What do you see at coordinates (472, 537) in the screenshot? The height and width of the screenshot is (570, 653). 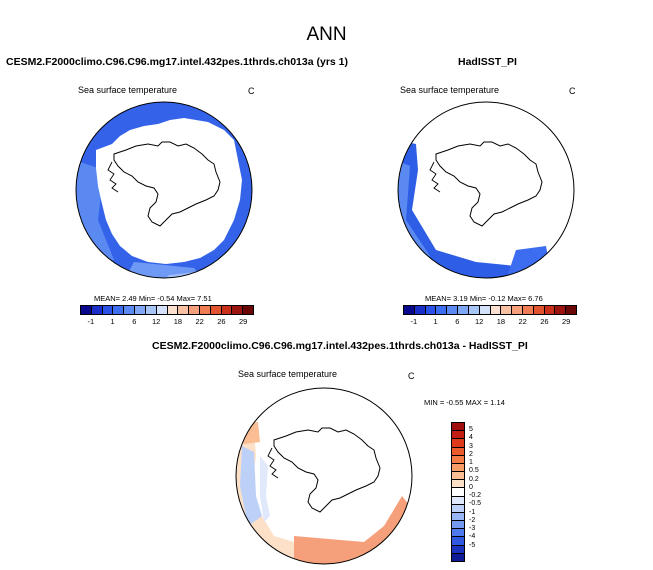 I see `panel-3-colorbar-tick-label: -4` at bounding box center [472, 537].